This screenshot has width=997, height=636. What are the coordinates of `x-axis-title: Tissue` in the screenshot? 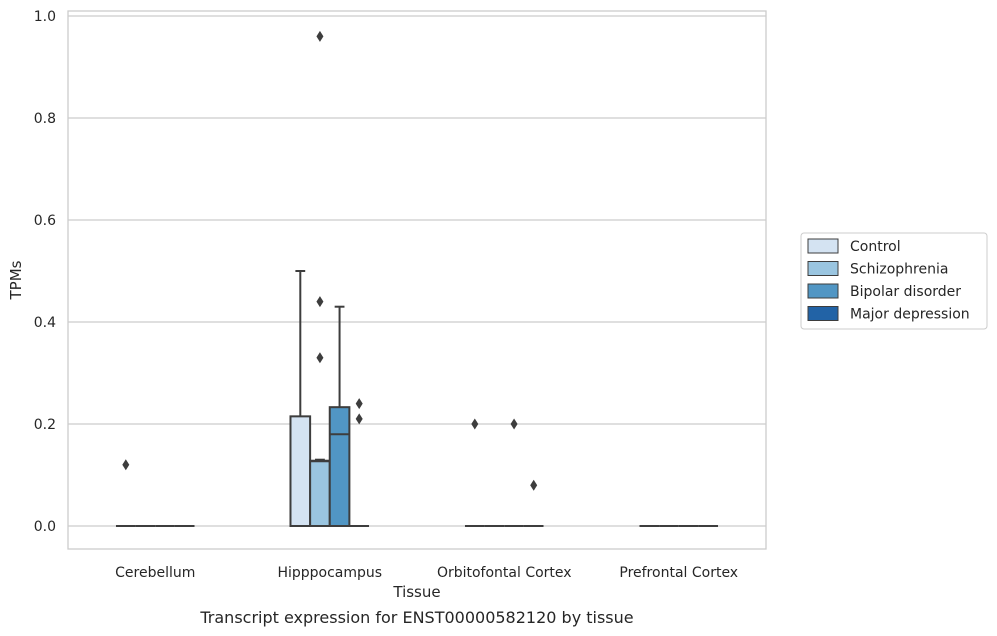 It's located at (416, 592).